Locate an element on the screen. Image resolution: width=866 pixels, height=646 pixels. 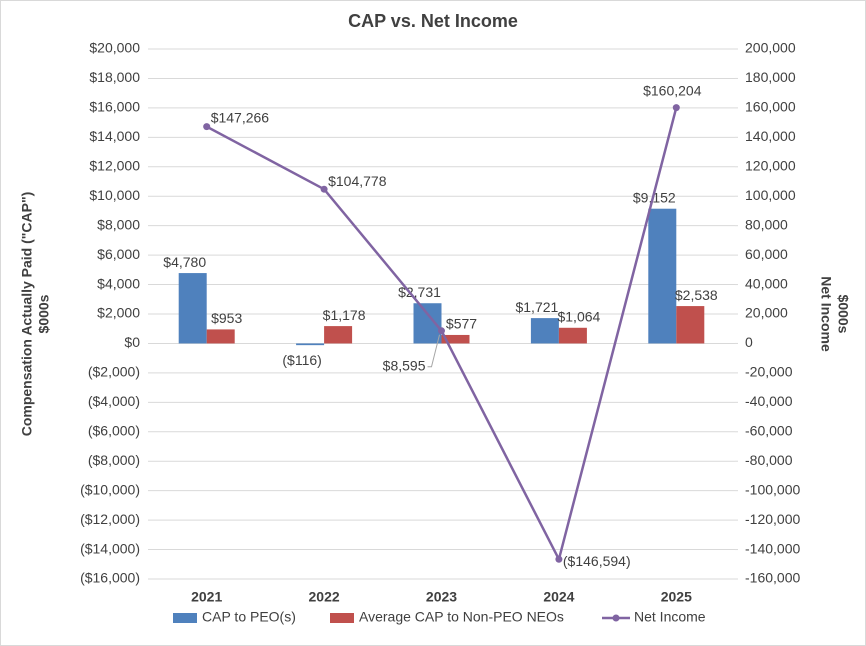
y2-tick-label: -100,000 is located at coordinates (772, 489).